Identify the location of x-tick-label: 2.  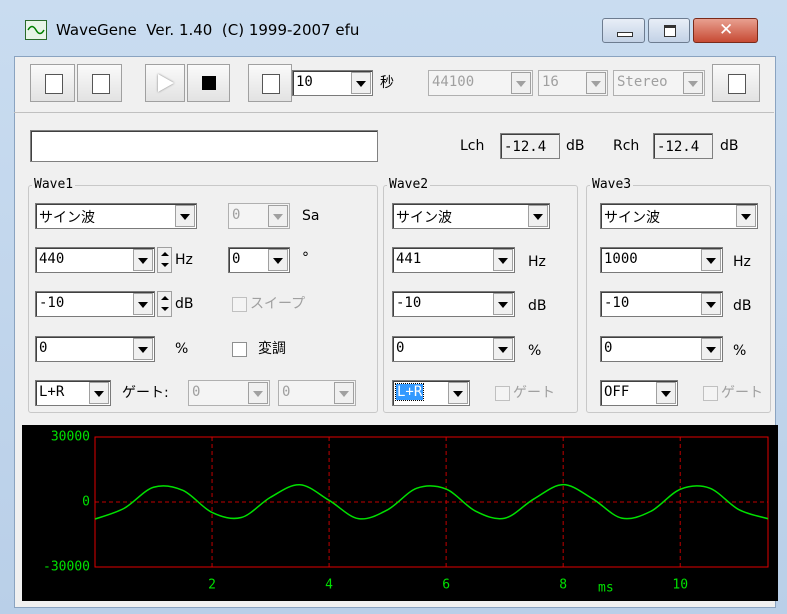
(212, 585).